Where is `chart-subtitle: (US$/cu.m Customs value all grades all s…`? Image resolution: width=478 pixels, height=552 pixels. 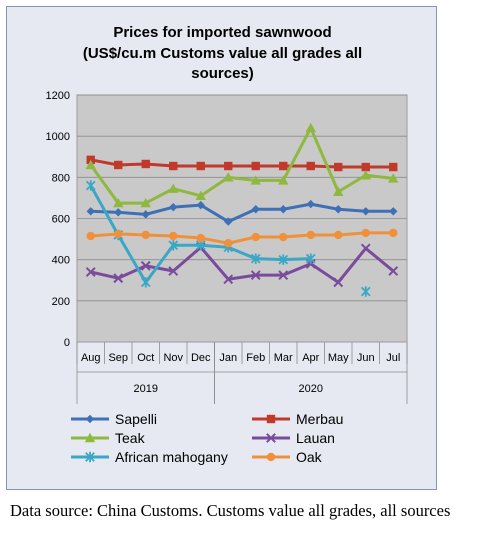
chart-subtitle: (US$/cu.m Customs value all grades all s… is located at coordinates (222, 63).